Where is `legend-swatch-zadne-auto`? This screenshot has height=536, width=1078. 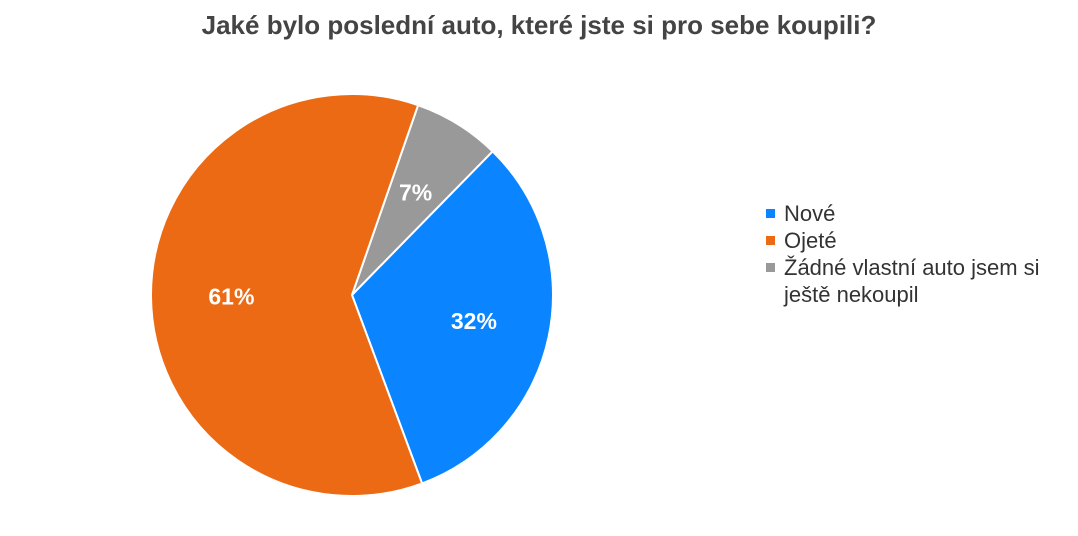 legend-swatch-zadne-auto is located at coordinates (770, 267).